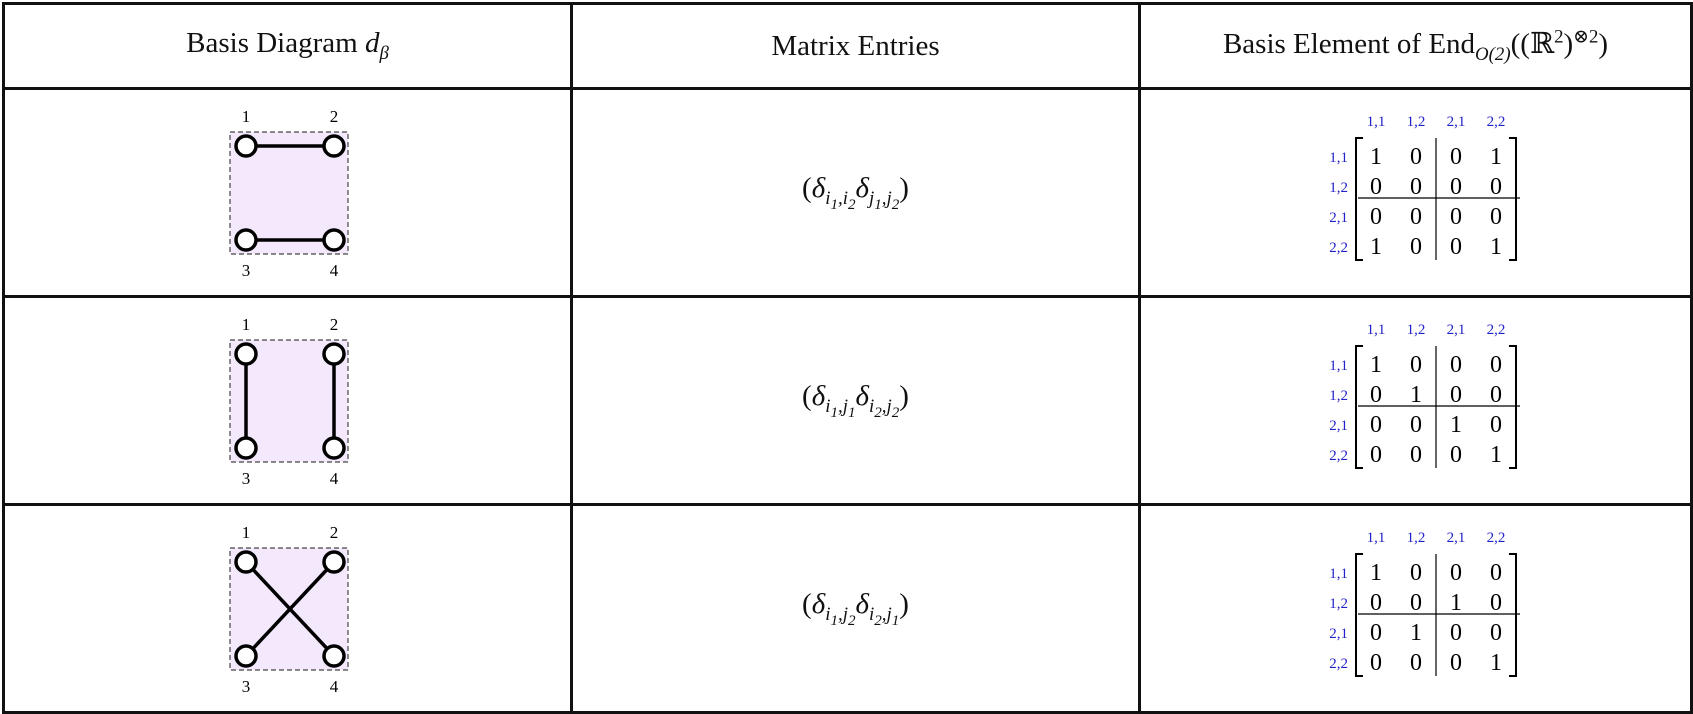  Describe the element at coordinates (1415, 46) in the screenshot. I see `header-basis-element: Basis Element of EndO(2)((ℝ2)⊗2)` at that location.